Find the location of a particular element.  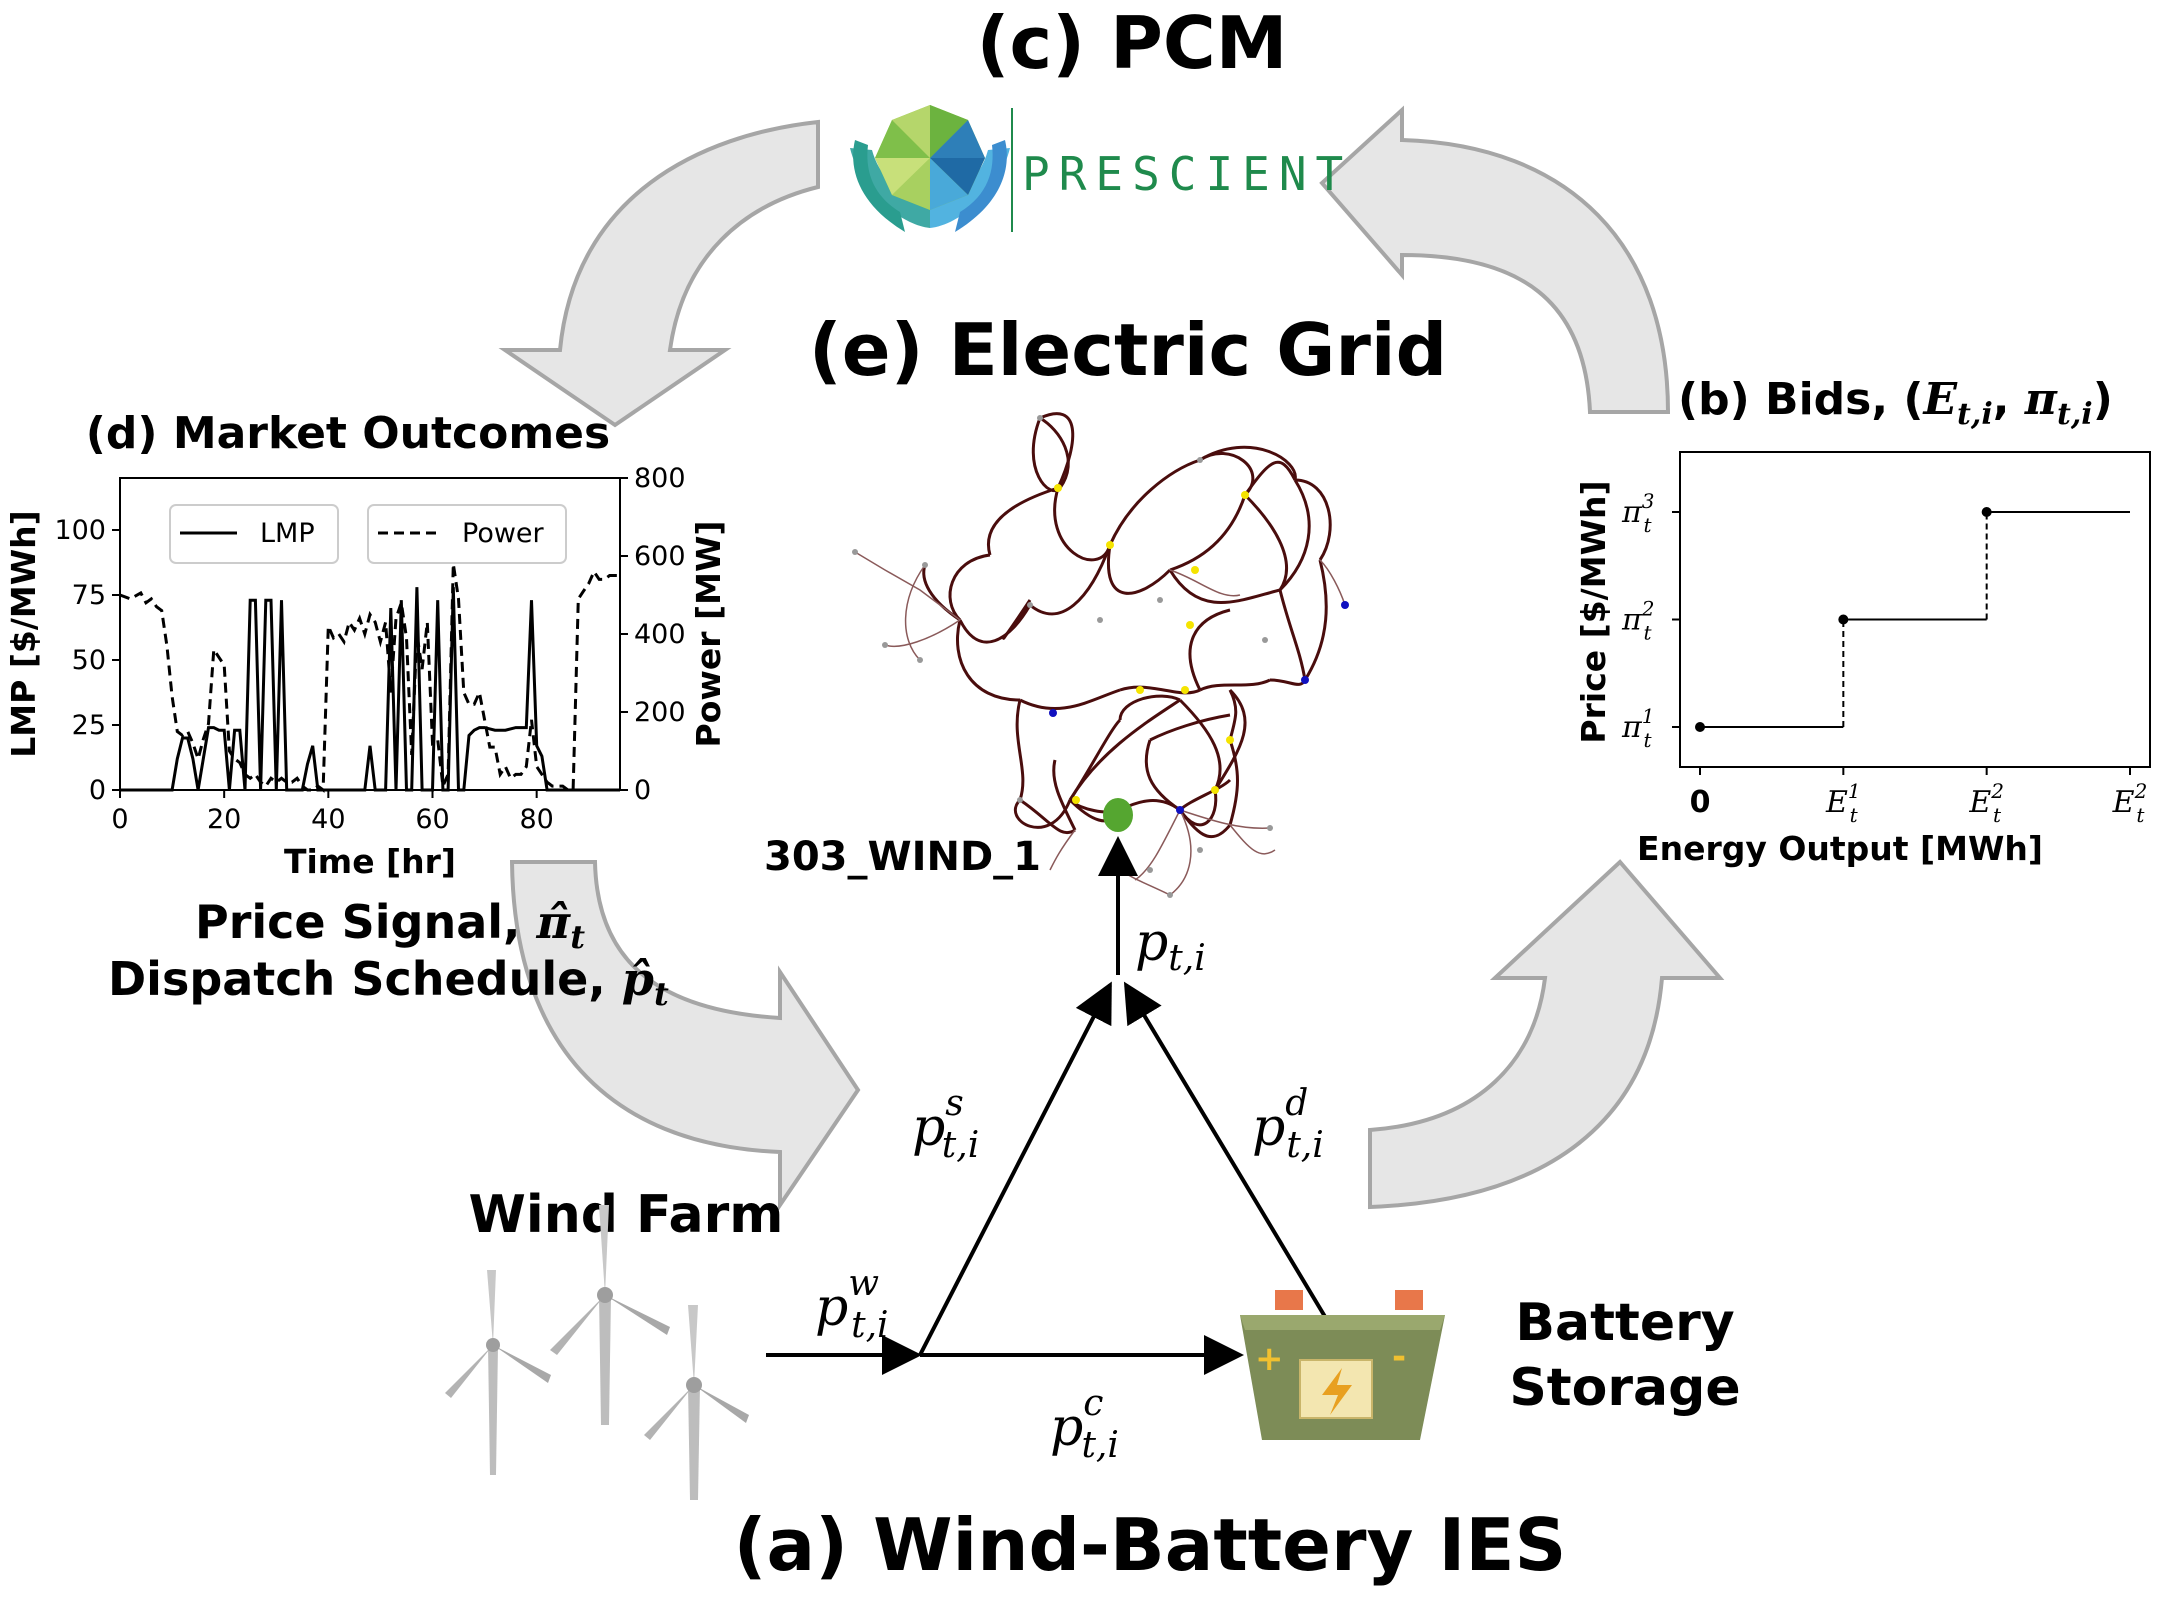

x-tick-label: 0 is located at coordinates (119, 819).